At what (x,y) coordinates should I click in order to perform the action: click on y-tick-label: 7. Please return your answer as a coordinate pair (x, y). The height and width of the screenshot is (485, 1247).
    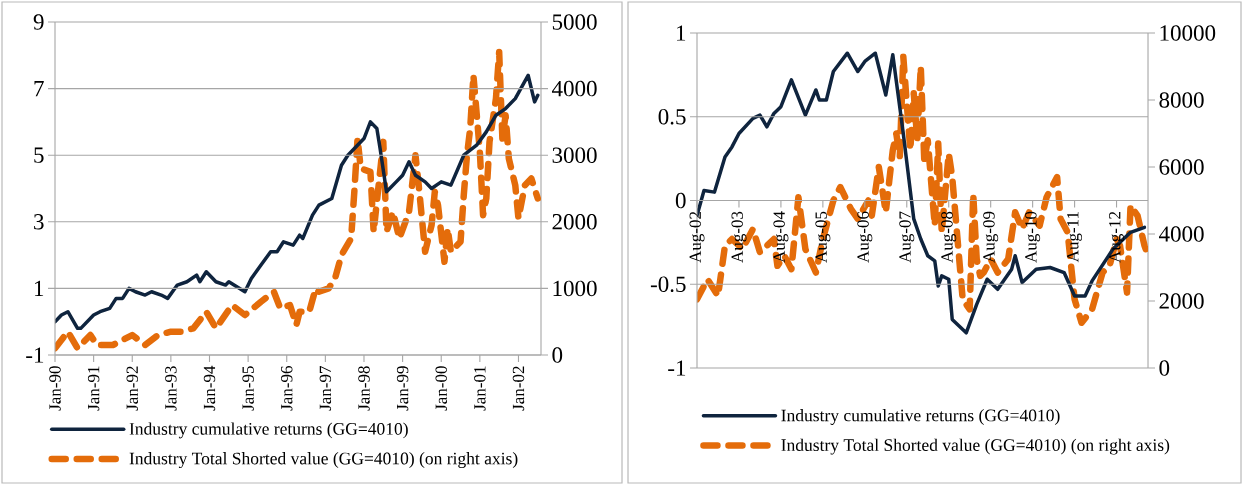
    Looking at the image, I should click on (39, 89).